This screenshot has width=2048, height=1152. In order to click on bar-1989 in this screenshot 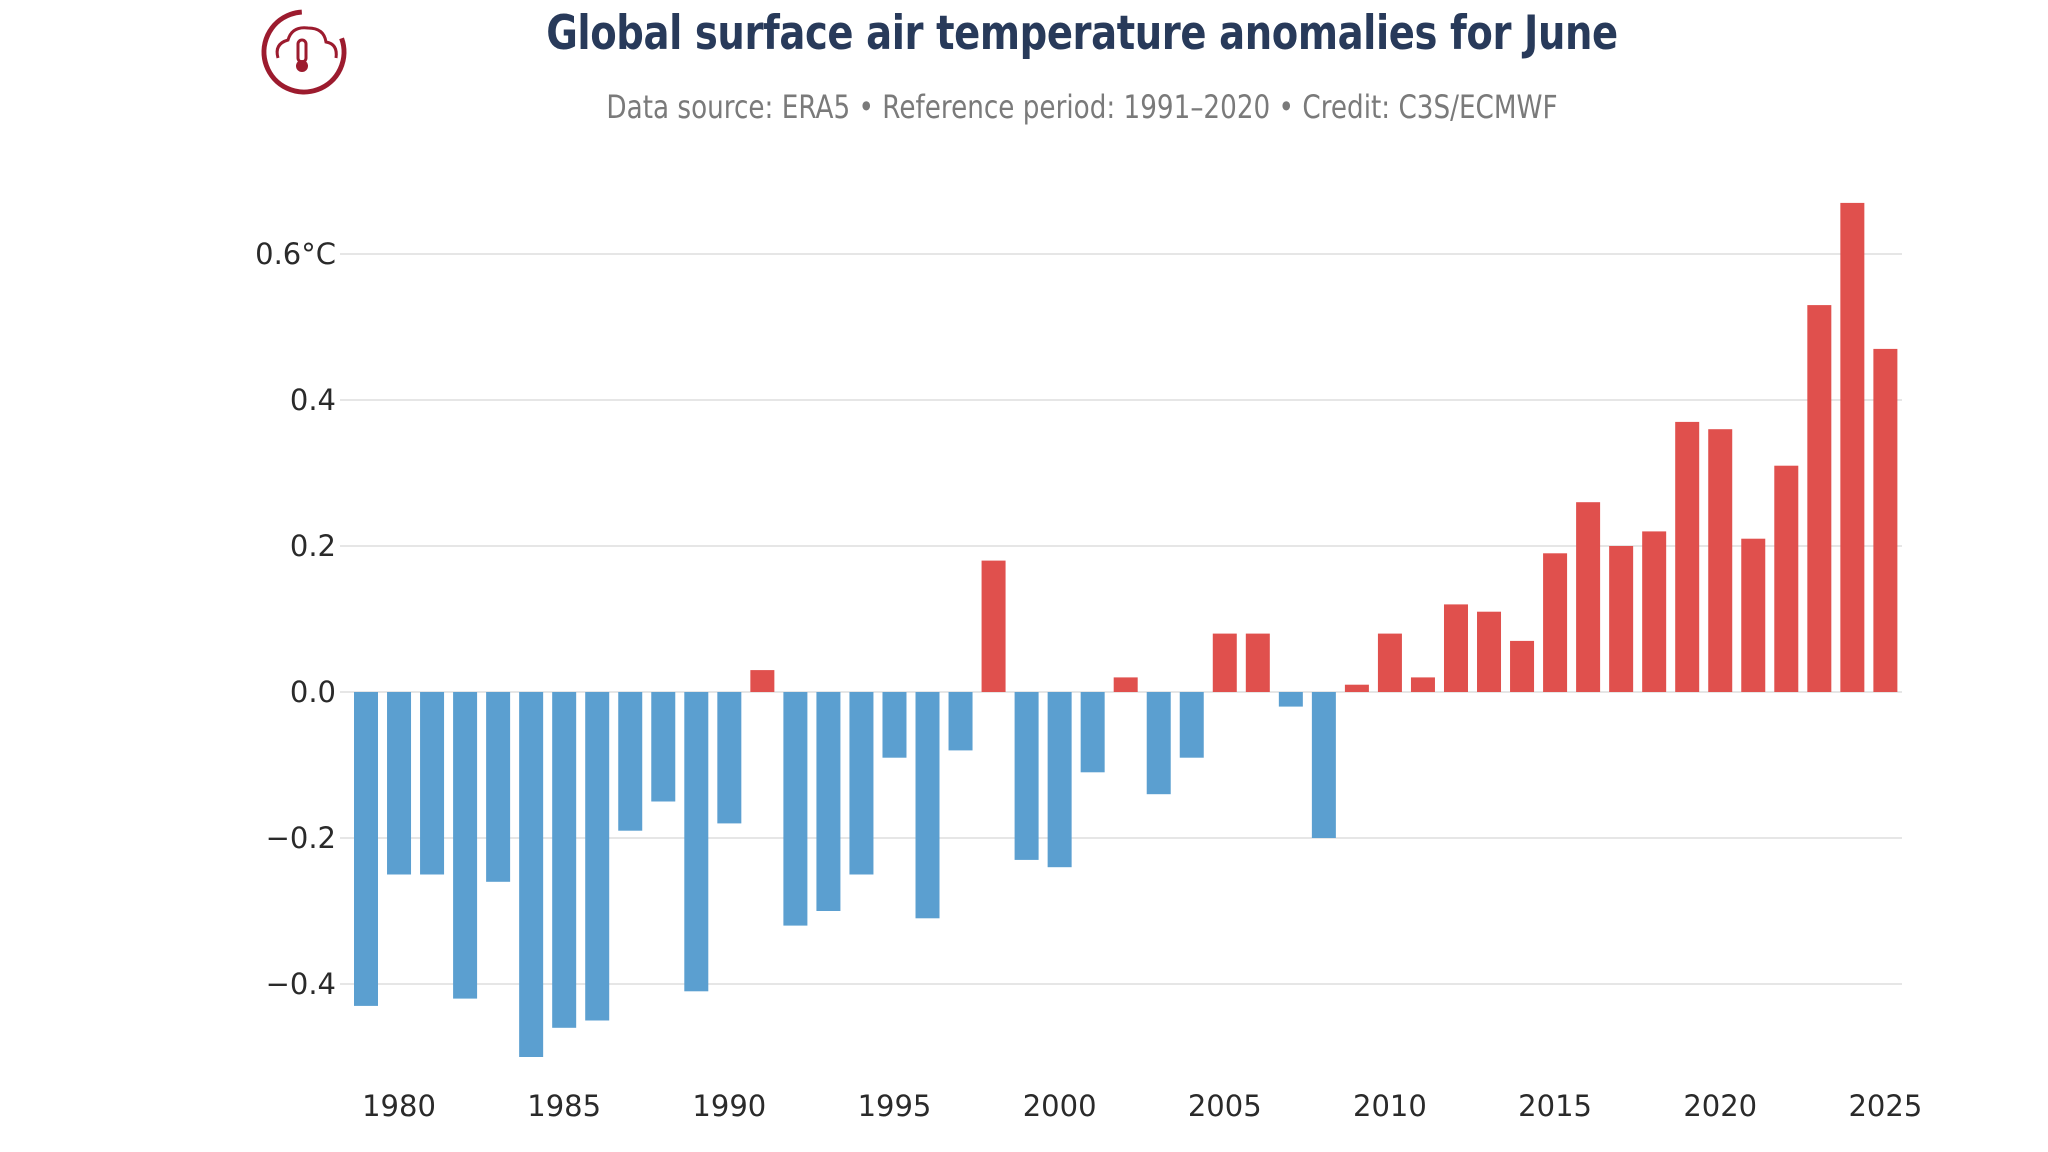, I will do `click(696, 842)`.